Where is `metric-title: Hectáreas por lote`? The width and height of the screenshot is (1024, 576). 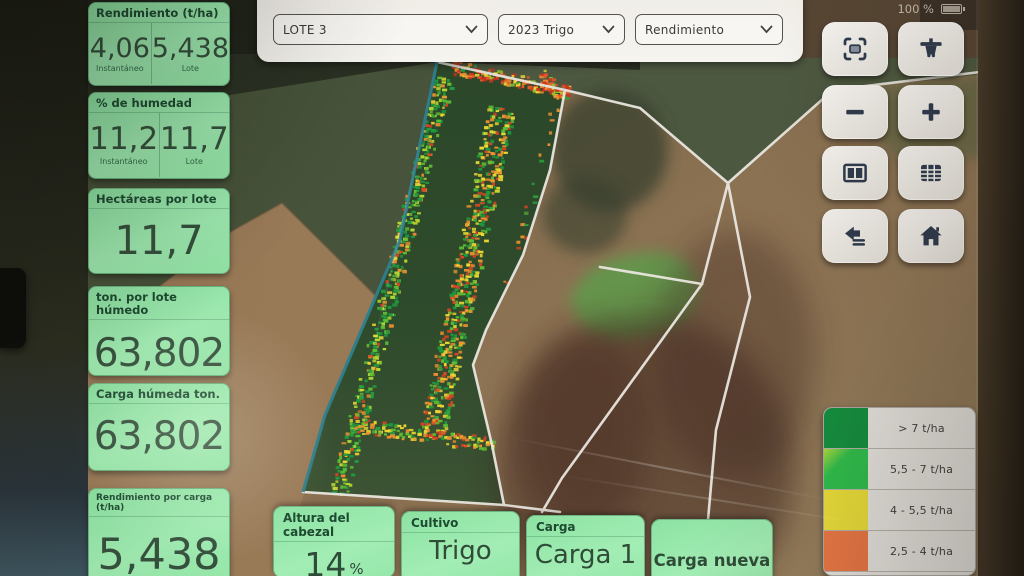 metric-title: Hectáreas por lote is located at coordinates (159, 199).